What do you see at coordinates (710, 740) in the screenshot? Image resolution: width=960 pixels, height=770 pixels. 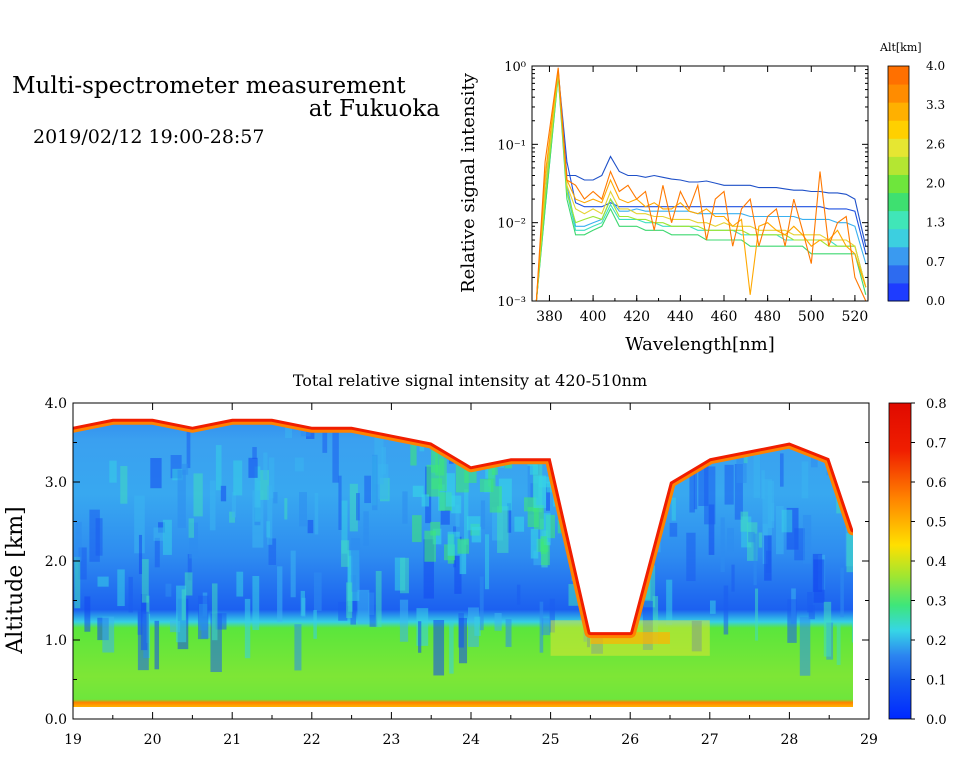 I see `heatmap-x-tick-label: 27` at bounding box center [710, 740].